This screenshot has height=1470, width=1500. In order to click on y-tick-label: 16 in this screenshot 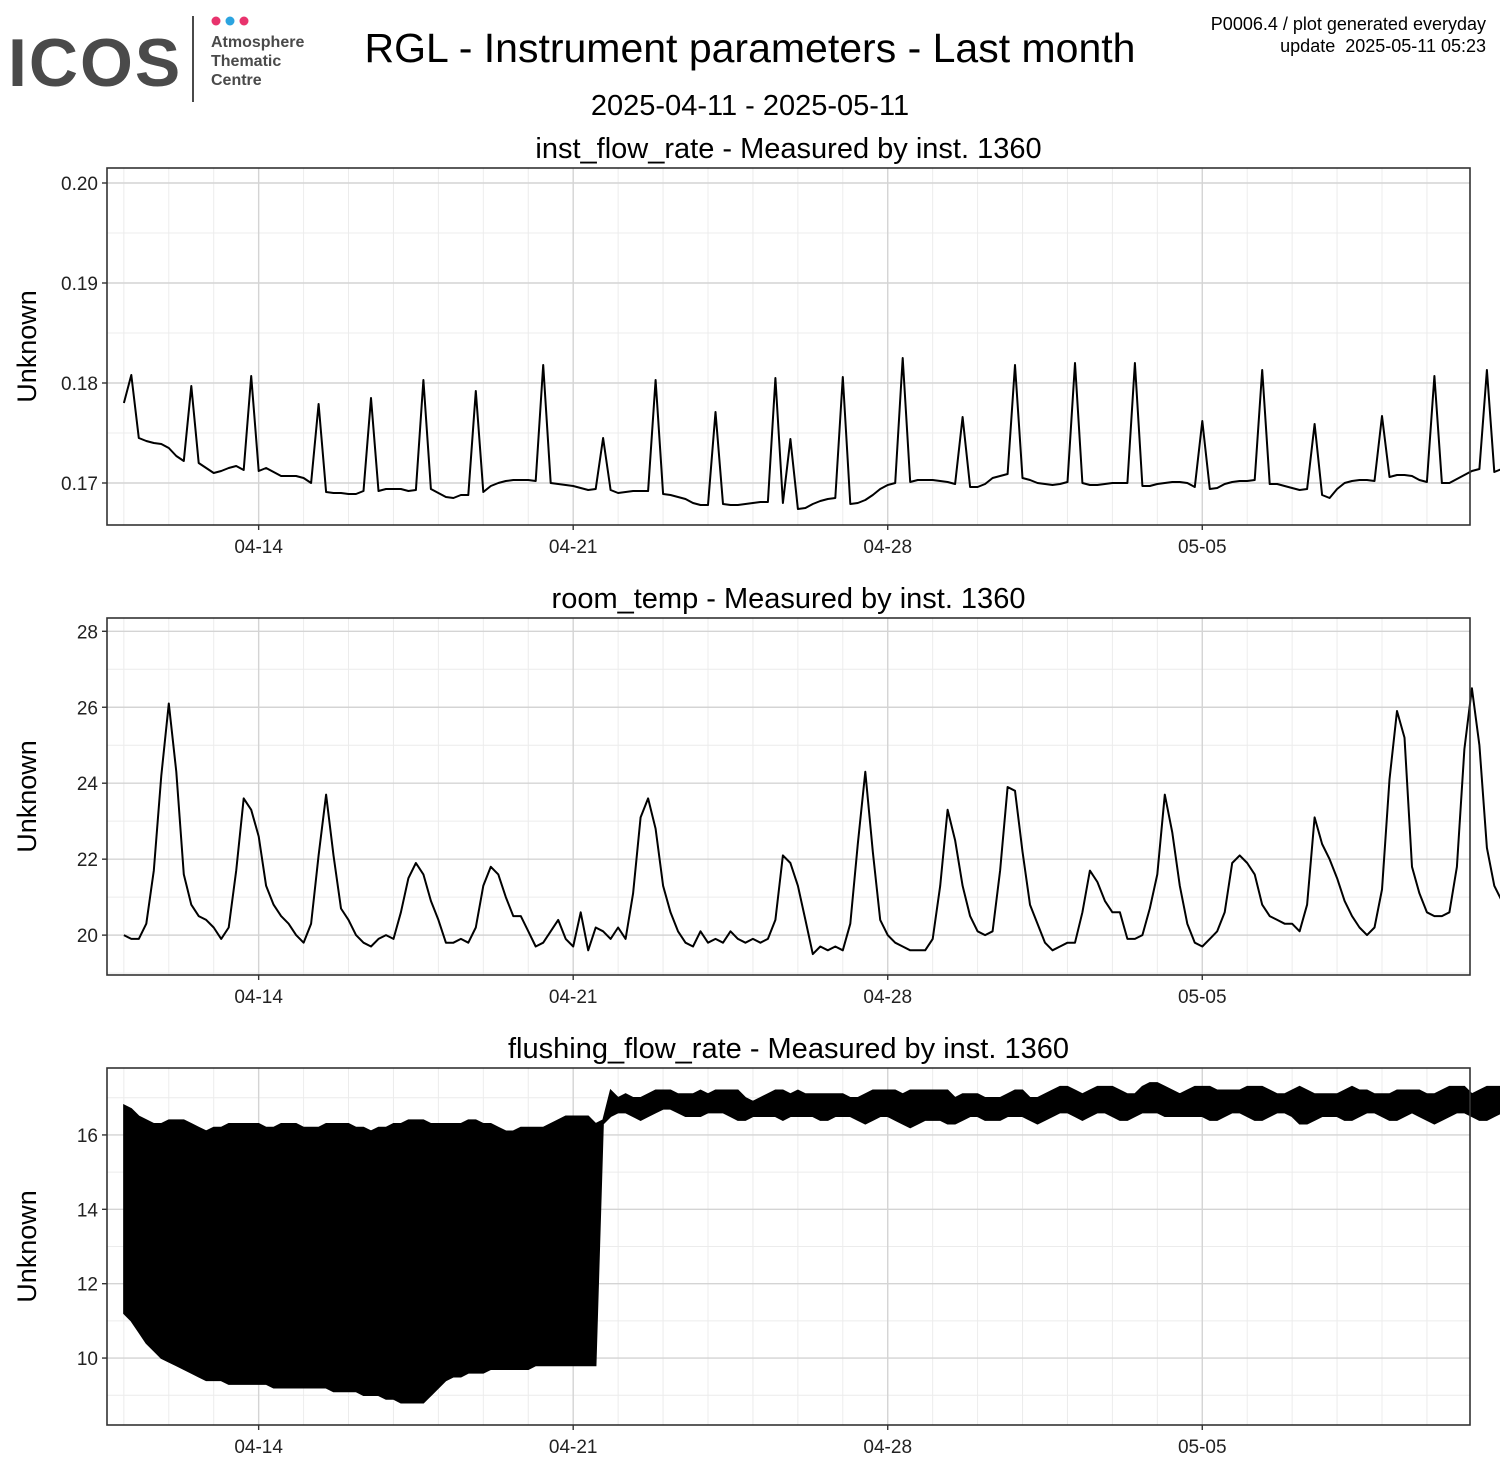, I will do `click(87, 1136)`.